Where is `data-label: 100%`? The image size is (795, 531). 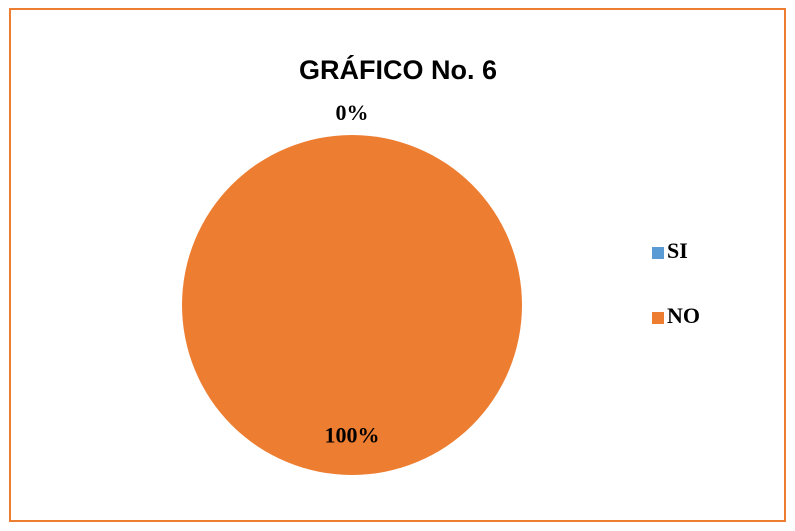
data-label: 100% is located at coordinates (352, 435).